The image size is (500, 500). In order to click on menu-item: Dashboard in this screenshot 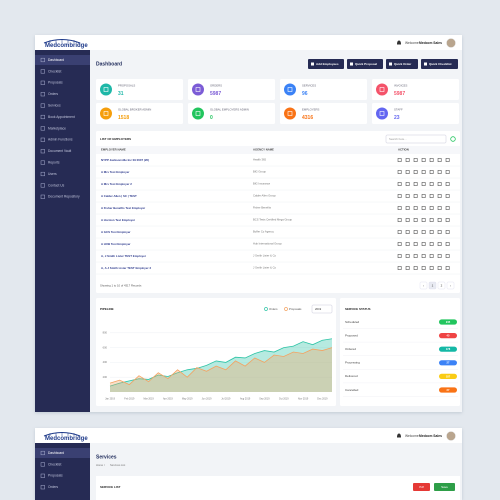, I will do `click(56, 60)`.